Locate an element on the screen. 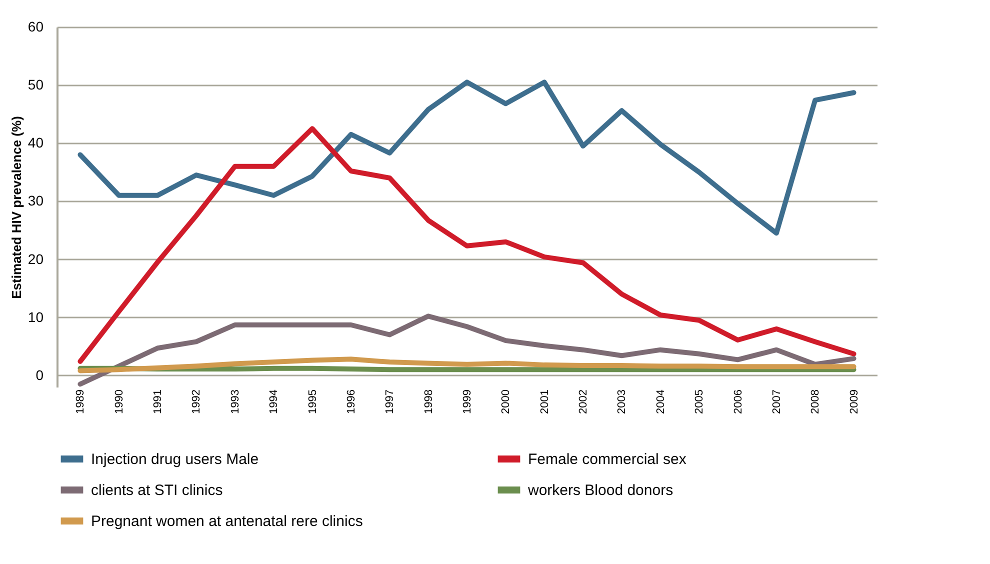 The width and height of the screenshot is (990, 564). y-tick-label: 10 is located at coordinates (36, 316).